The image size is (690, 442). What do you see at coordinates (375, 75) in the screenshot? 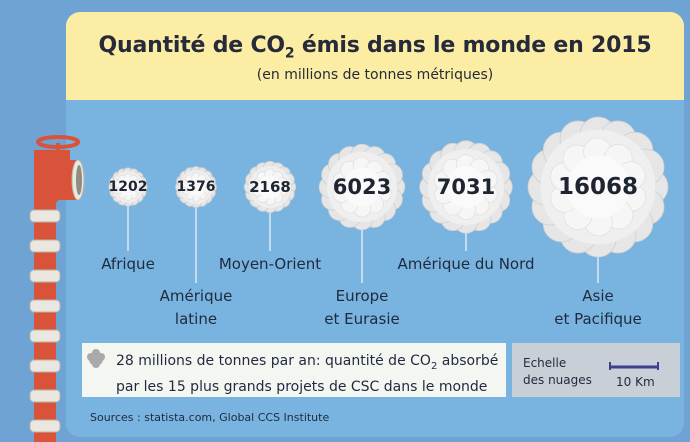
I see `page-subtitle: (en millions de tonnes métriques)` at bounding box center [375, 75].